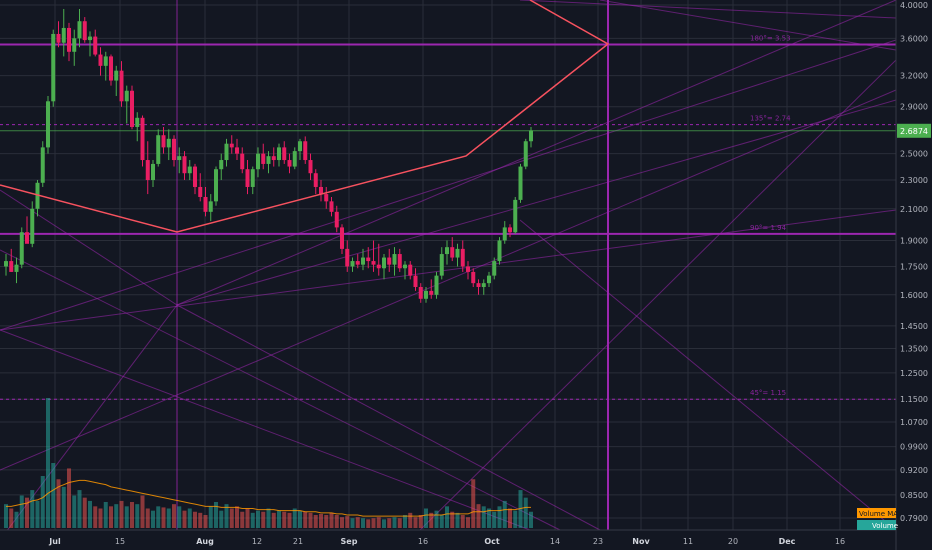 The width and height of the screenshot is (932, 550). I want to click on y-tick-label: 2.9000, so click(914, 107).